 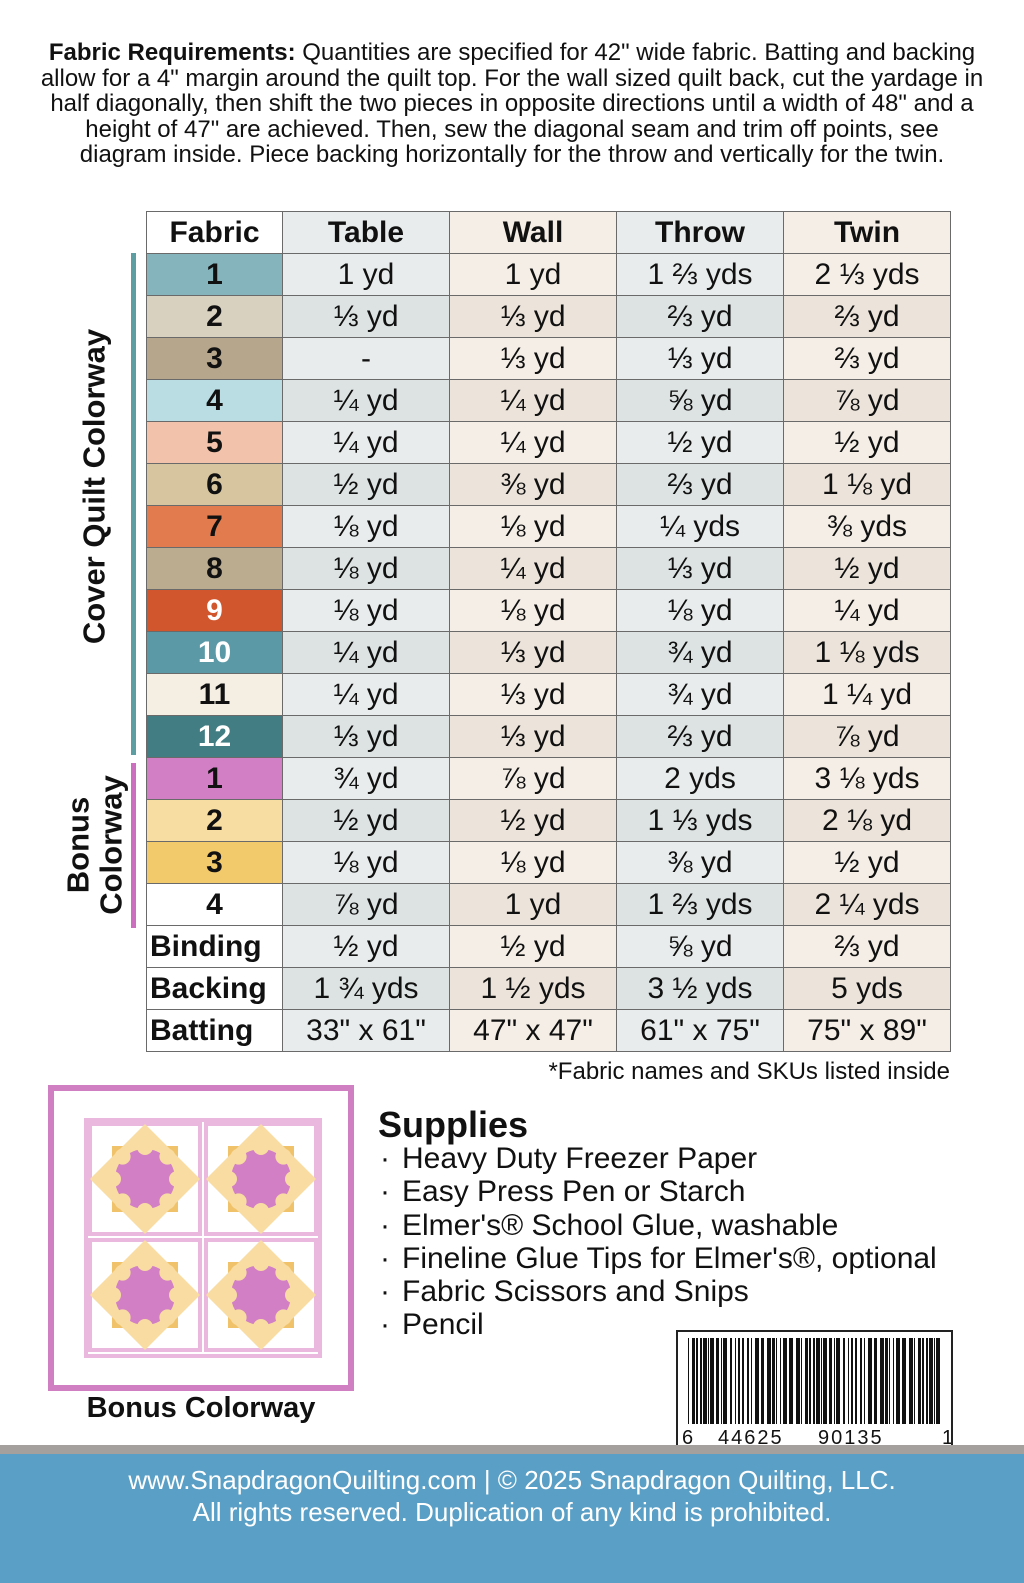 I want to click on quantity-cell: ¾ yd, so click(x=700, y=694).